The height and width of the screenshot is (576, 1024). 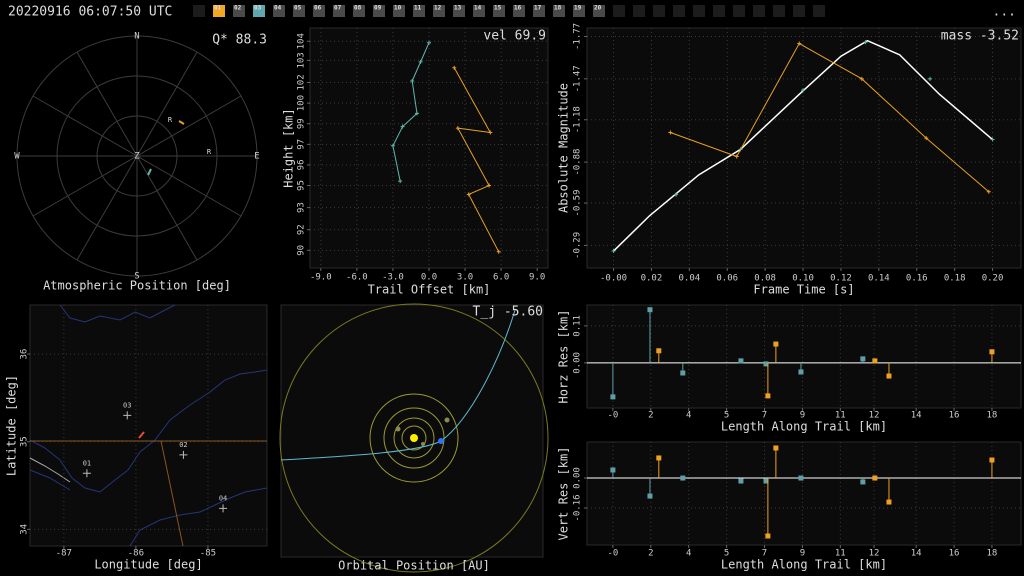 What do you see at coordinates (578, 8) in the screenshot?
I see `tab-label: 19` at bounding box center [578, 8].